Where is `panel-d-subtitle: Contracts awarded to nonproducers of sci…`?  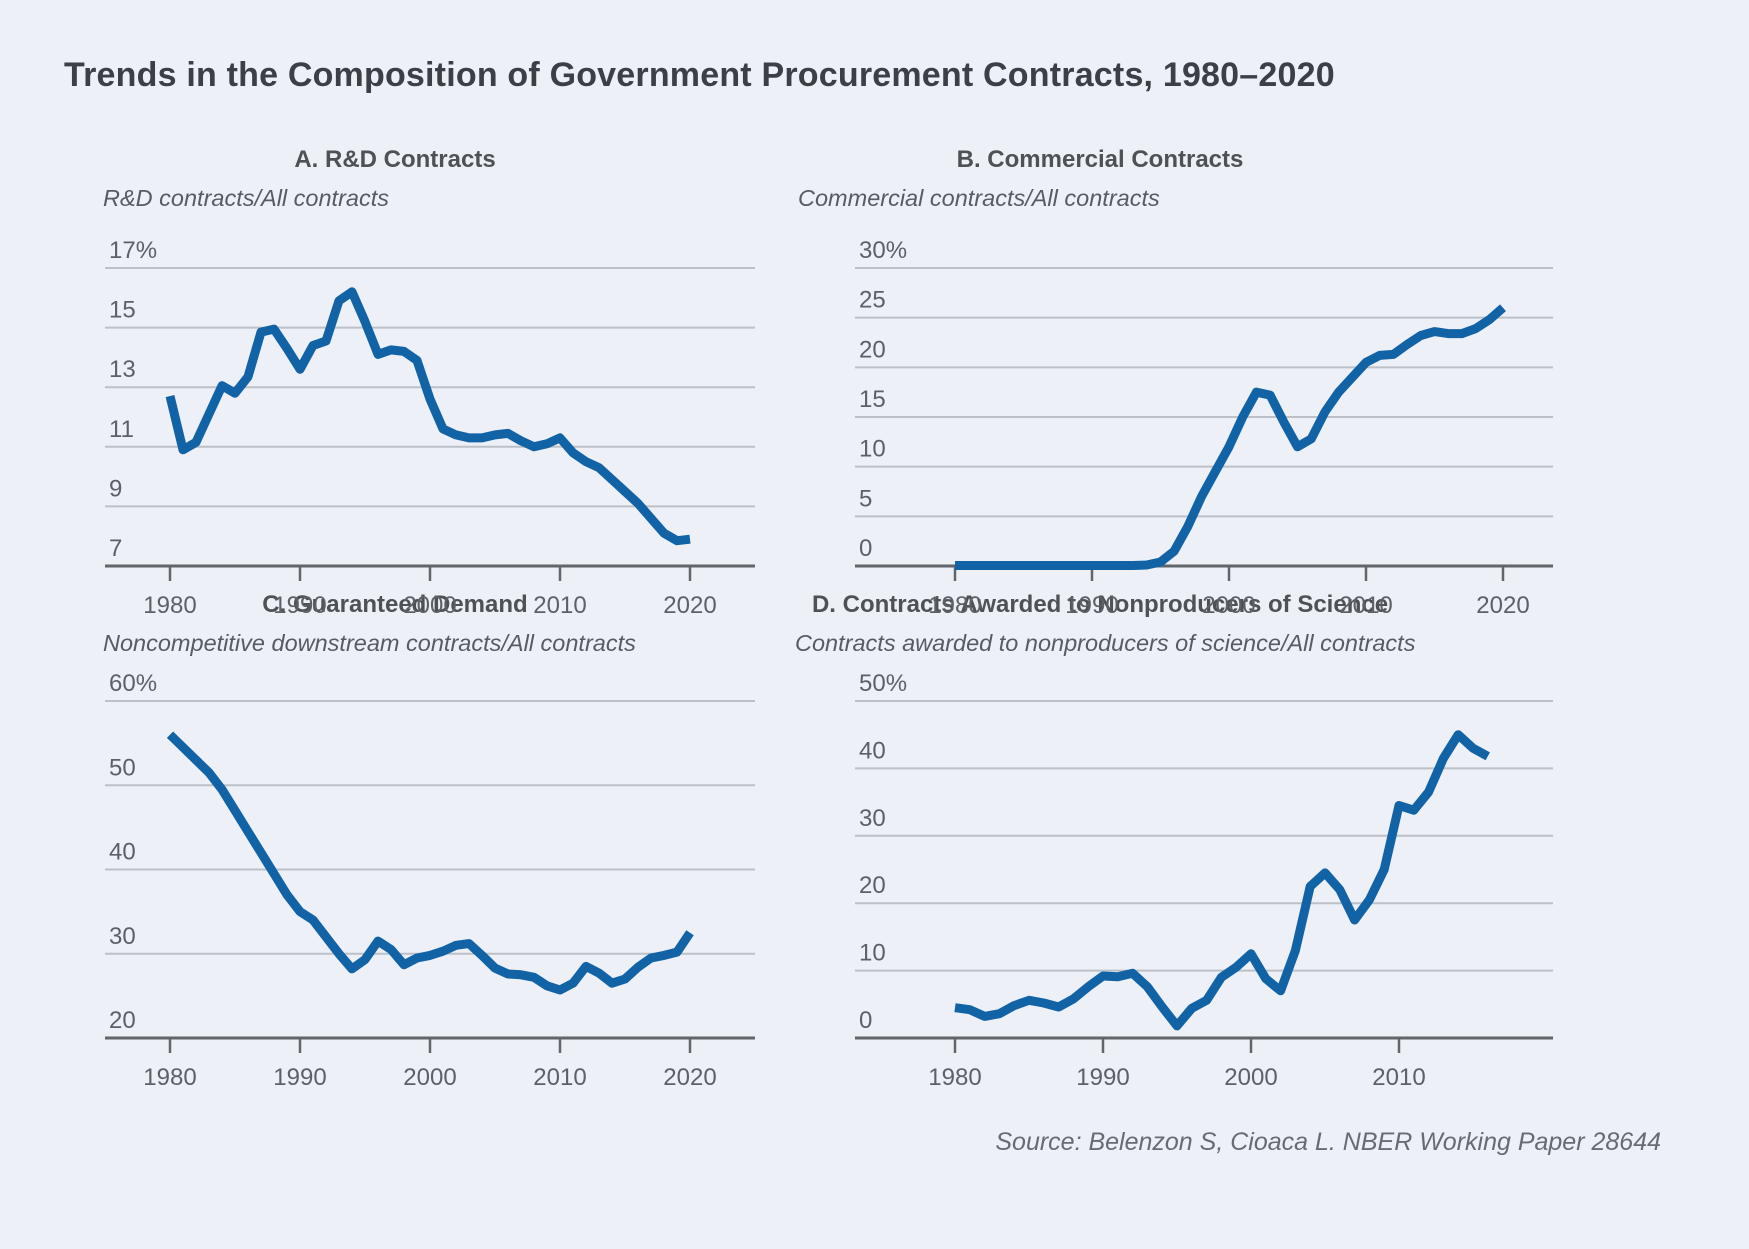 panel-d-subtitle: Contracts awarded to nonproducers of sci… is located at coordinates (1105, 643).